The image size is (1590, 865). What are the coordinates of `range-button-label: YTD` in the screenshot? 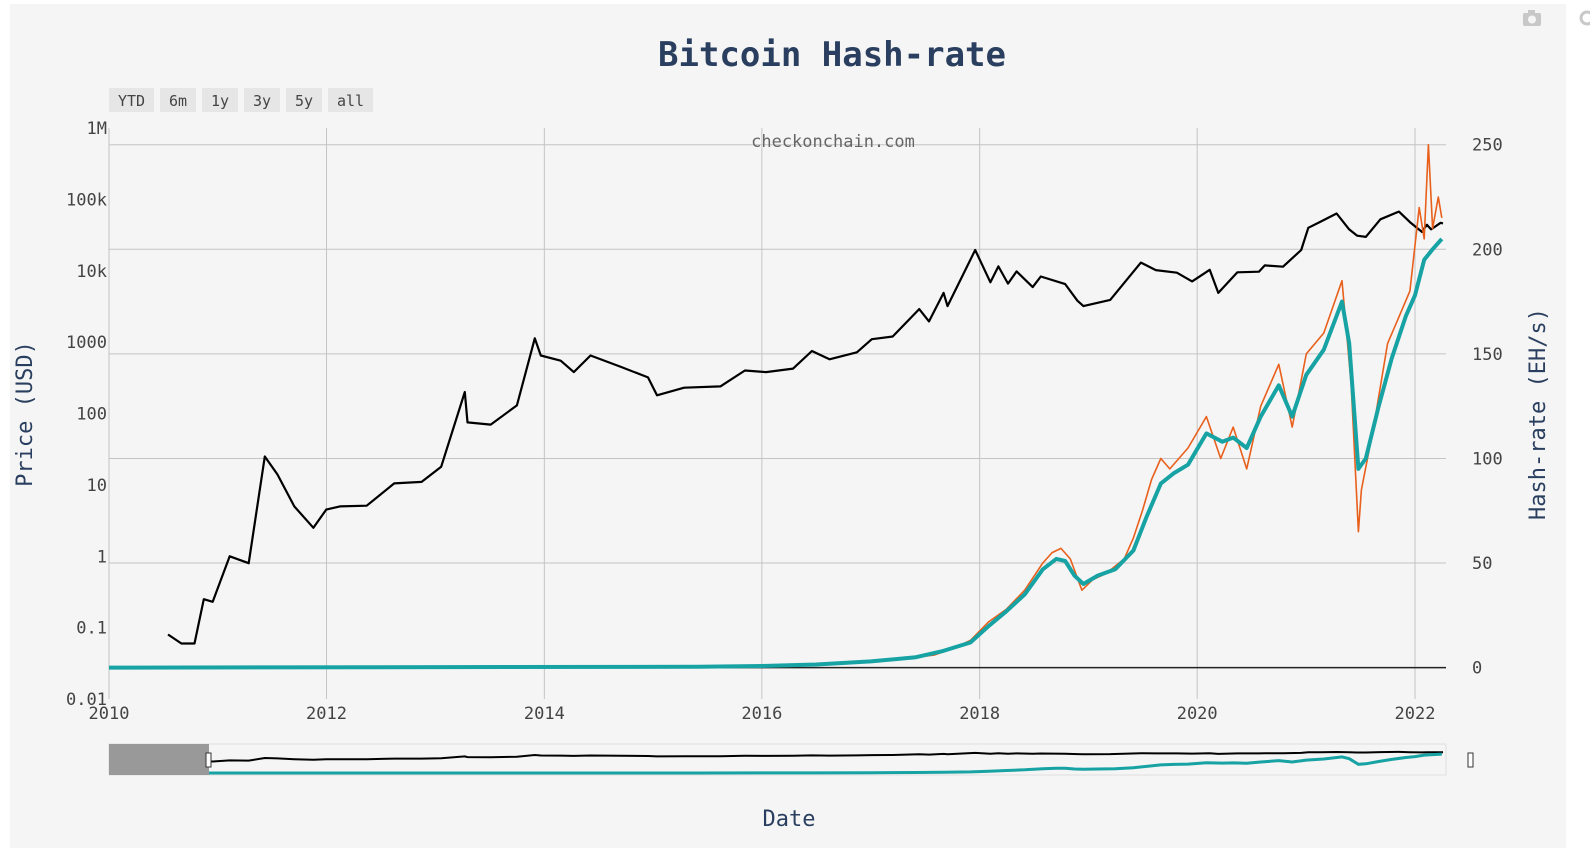 It's located at (131, 101).